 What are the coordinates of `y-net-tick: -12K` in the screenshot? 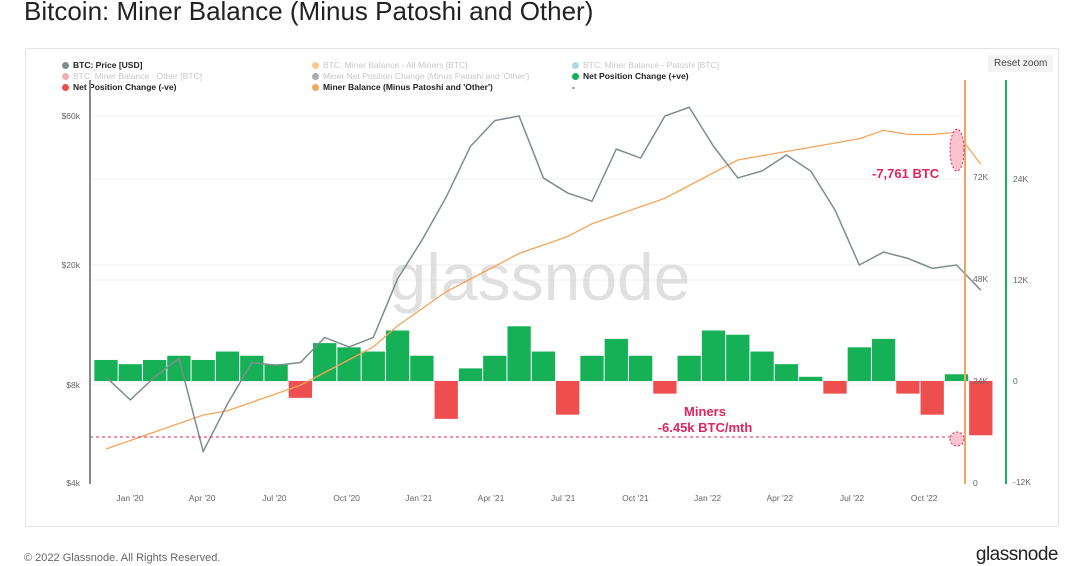 It's located at (1022, 482).